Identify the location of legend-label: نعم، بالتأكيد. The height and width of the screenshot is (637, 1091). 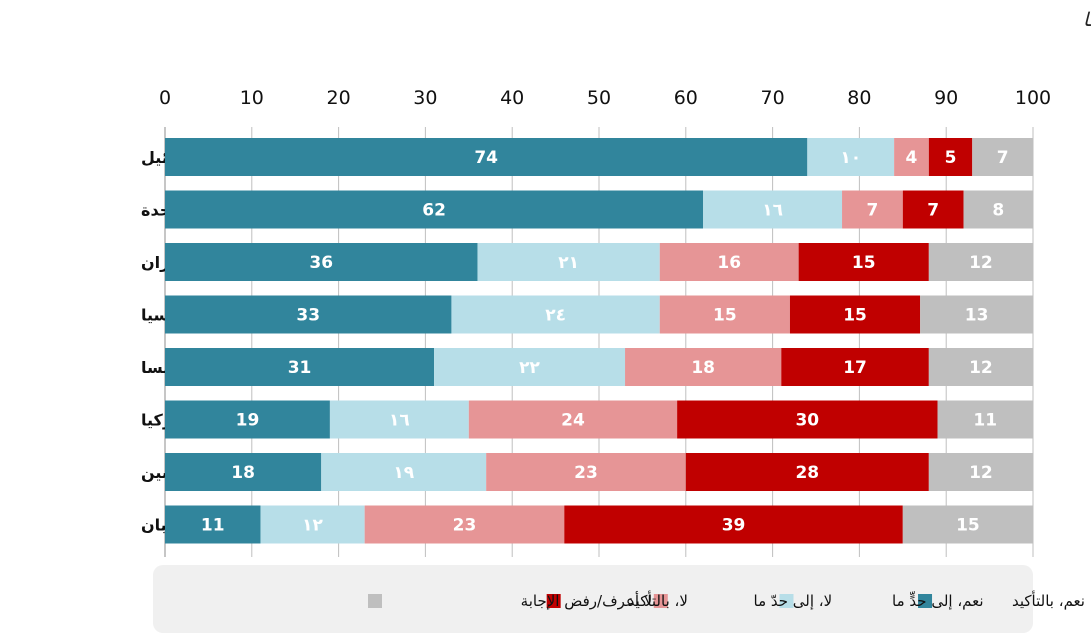
(1048, 600).